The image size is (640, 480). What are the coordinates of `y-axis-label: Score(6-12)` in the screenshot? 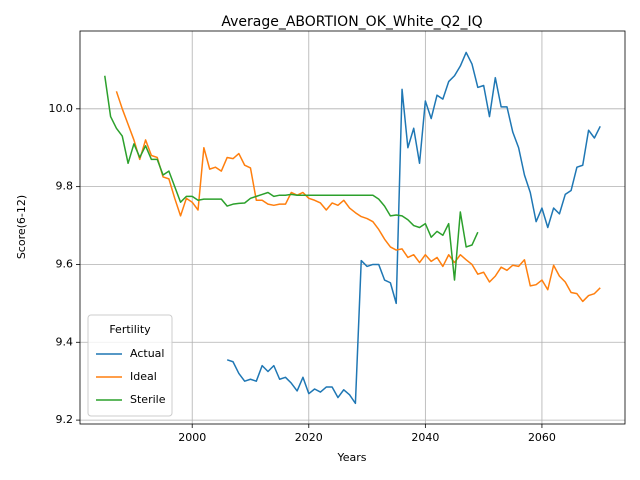 It's located at (21, 227).